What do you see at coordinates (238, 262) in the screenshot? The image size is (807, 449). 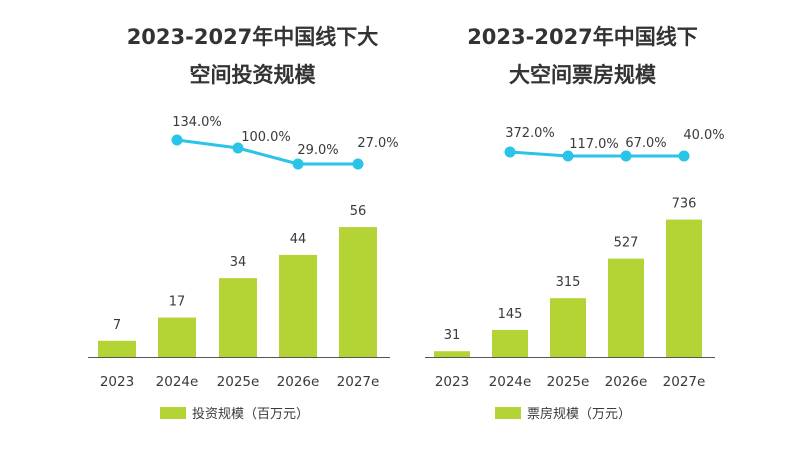 I see `investment-bar-value-label: 34` at bounding box center [238, 262].